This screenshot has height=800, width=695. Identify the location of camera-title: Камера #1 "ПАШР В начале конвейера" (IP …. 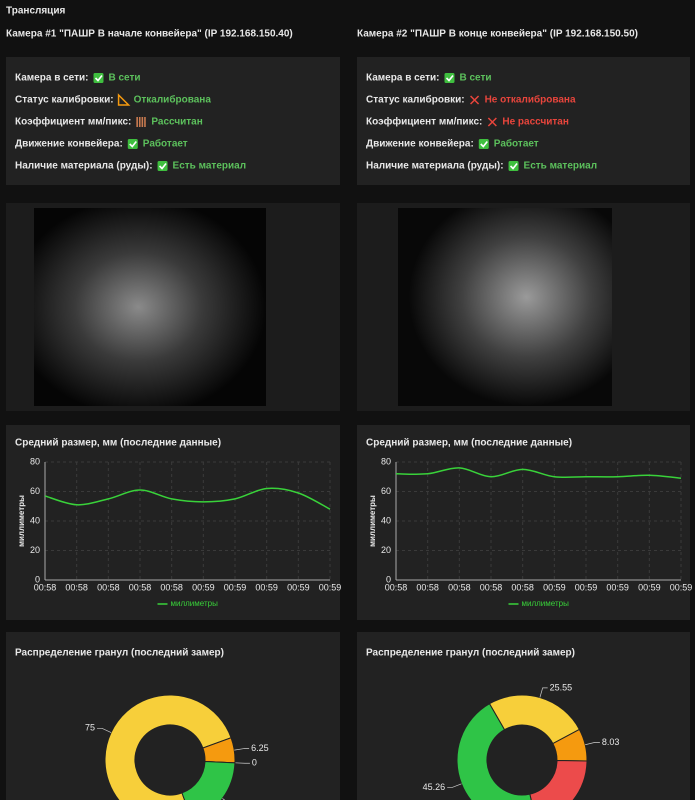
(149, 34).